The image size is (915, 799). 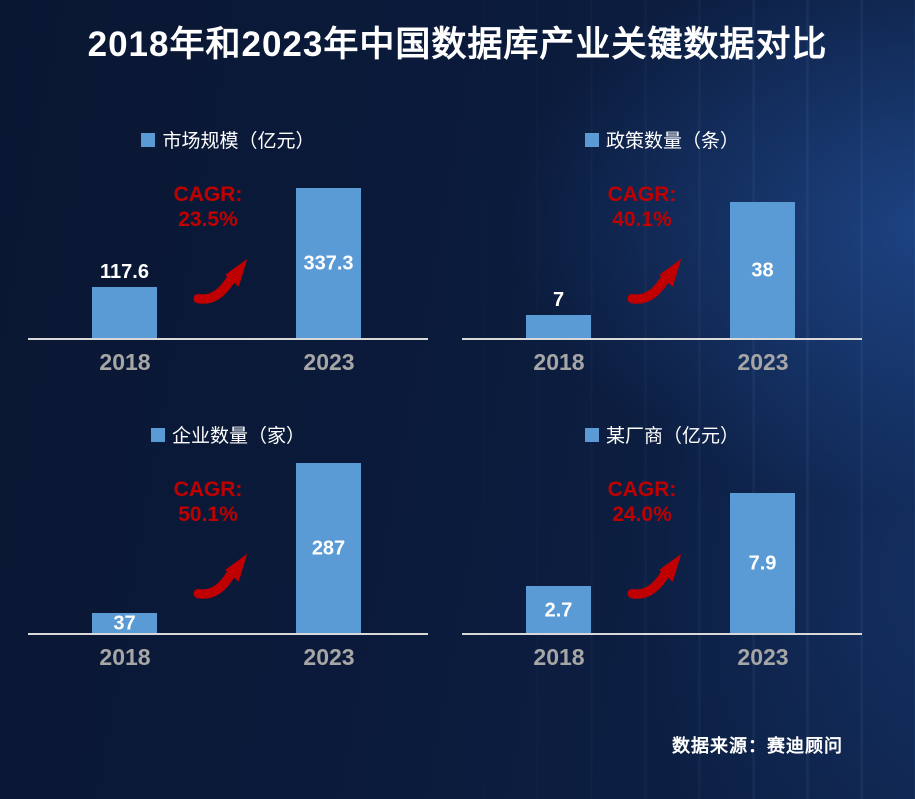 I want to click on bar-2018: 37, so click(x=124, y=624).